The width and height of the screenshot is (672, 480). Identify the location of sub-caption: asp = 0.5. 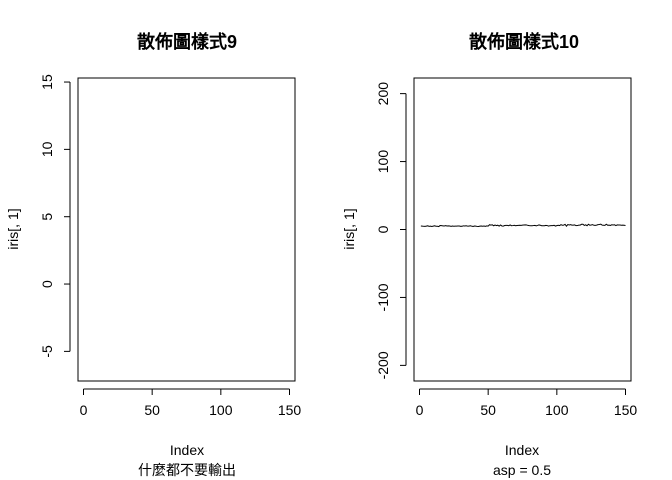
(522, 470).